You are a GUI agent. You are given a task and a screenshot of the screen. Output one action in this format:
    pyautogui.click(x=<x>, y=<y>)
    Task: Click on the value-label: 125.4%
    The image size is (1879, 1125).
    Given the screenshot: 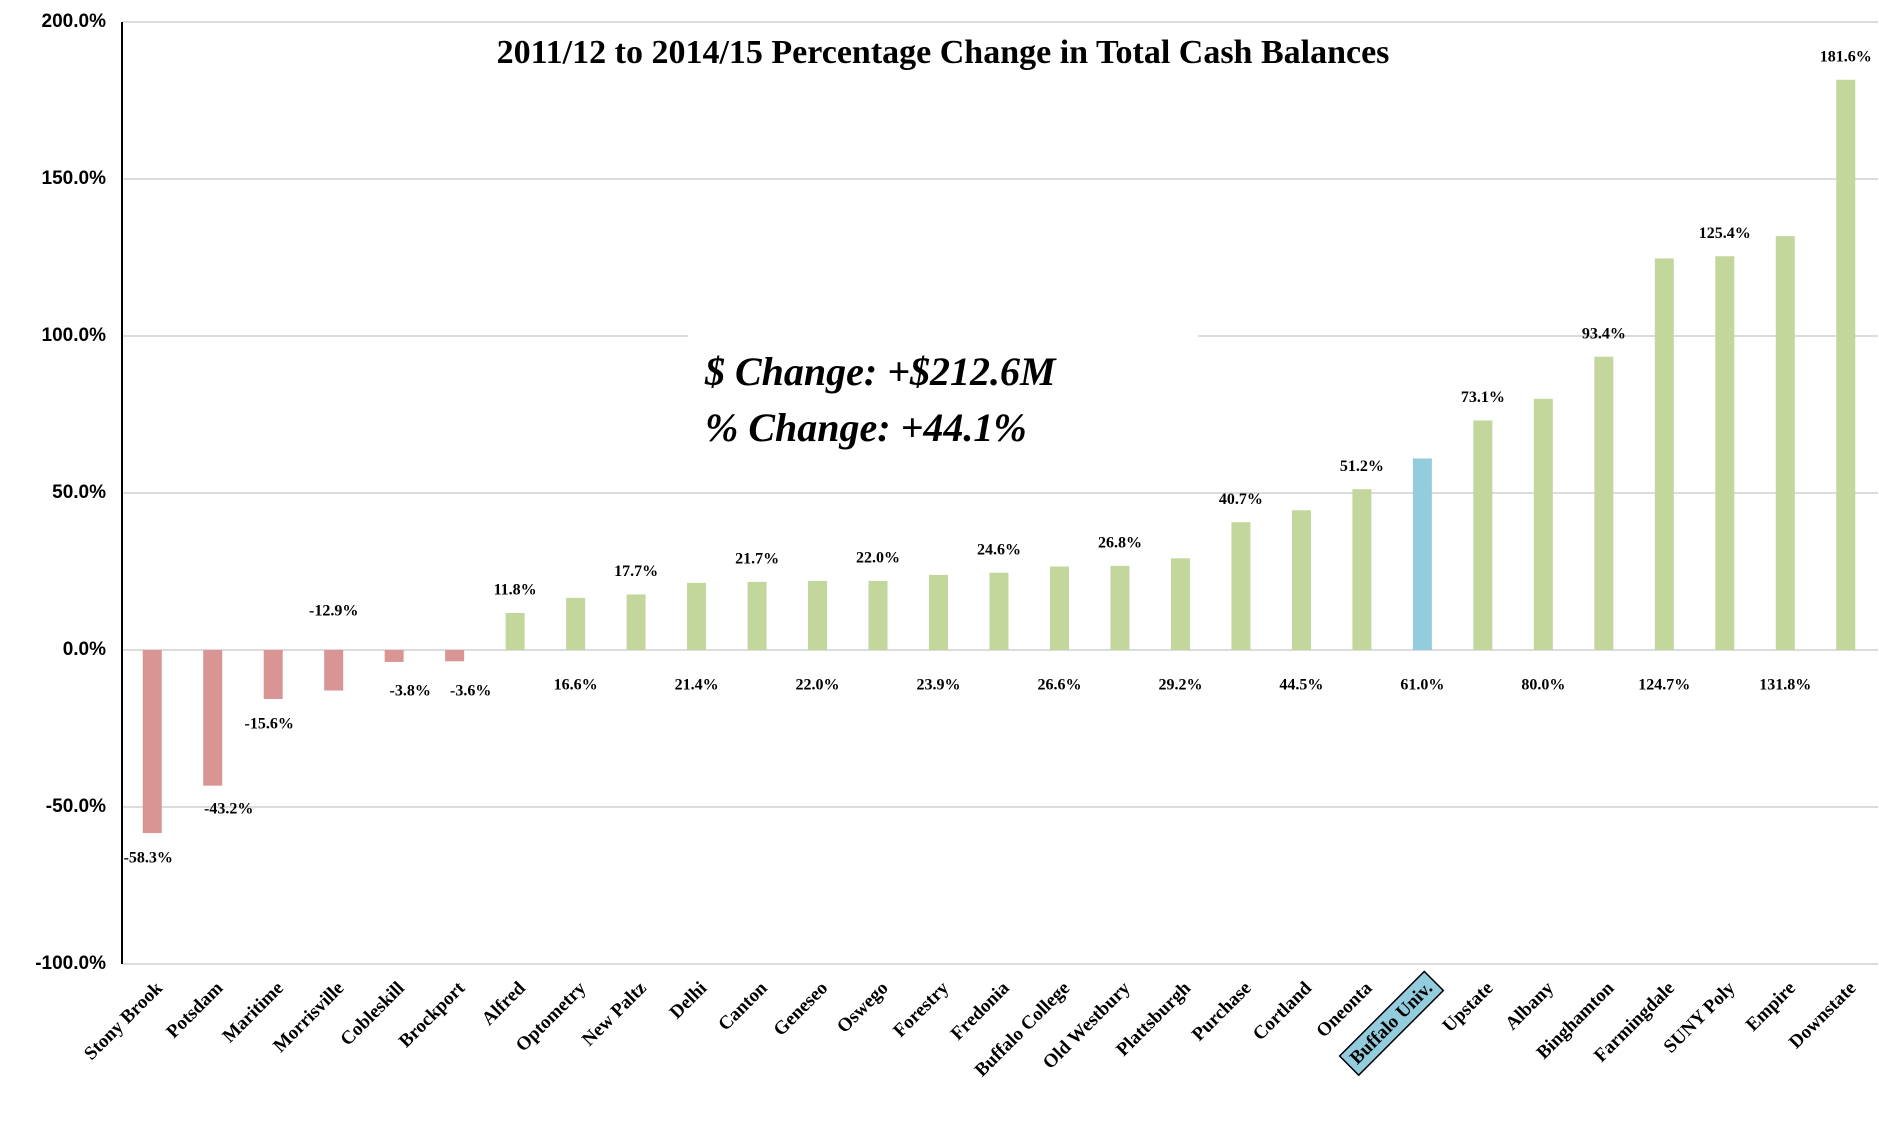 What is the action you would take?
    pyautogui.click(x=1725, y=233)
    